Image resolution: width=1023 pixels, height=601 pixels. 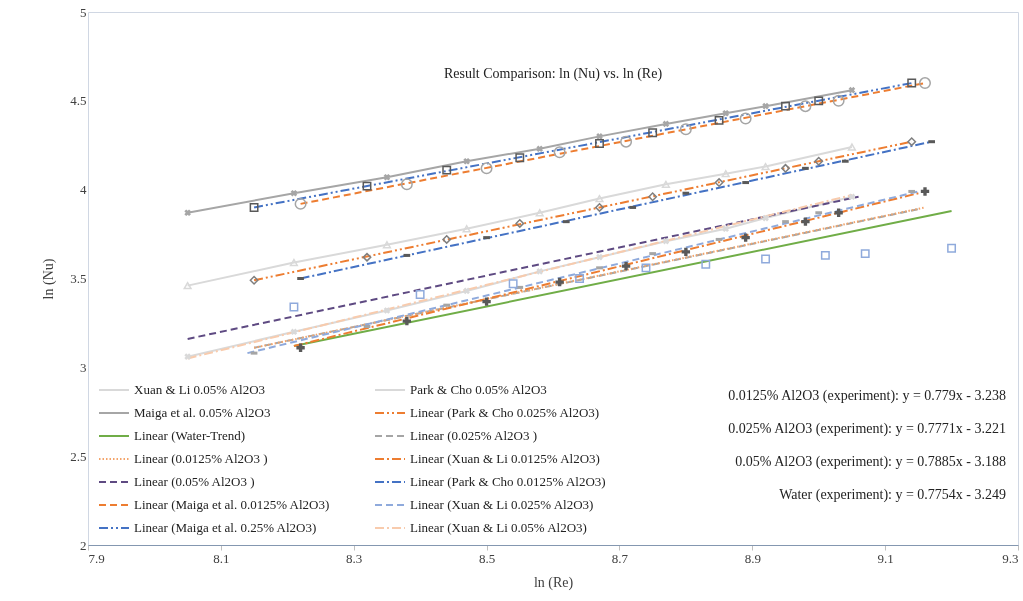 What do you see at coordinates (505, 412) in the screenshot?
I see `legend-label: Linear (Park & Cho 0.025% Al2O3)` at bounding box center [505, 412].